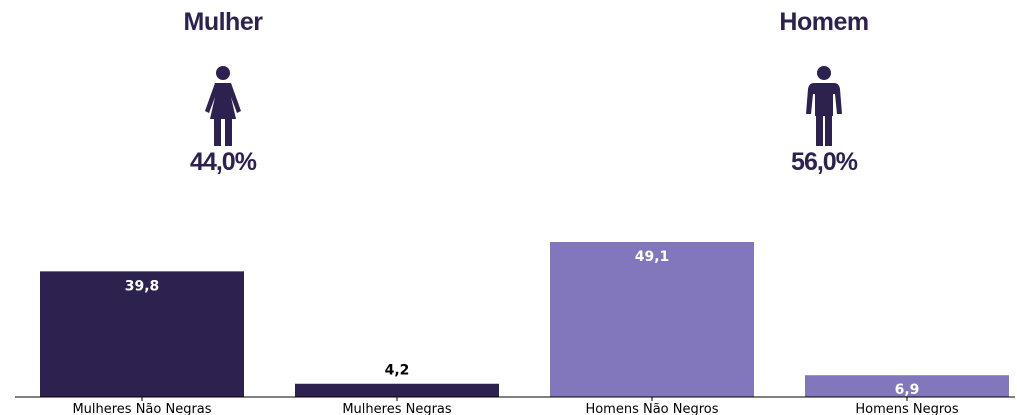 This screenshot has width=1017, height=415. Describe the element at coordinates (141, 408) in the screenshot. I see `x-tick-label-0: Mulheres Não Negras` at that location.